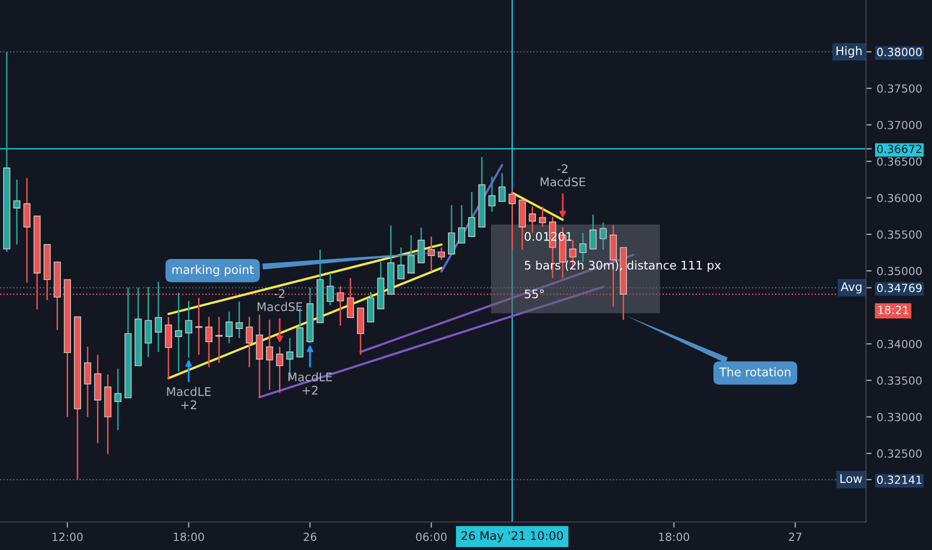 This screenshot has width=932, height=550. I want to click on y-tick-label: 0.35500, so click(899, 234).